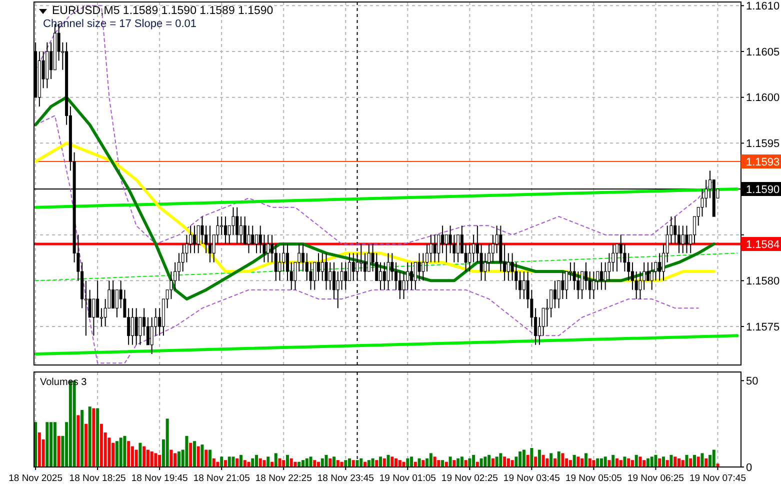 This screenshot has height=489, width=781. Describe the element at coordinates (717, 478) in the screenshot. I see `x-tick-label: 19 Nov 07:45` at that location.